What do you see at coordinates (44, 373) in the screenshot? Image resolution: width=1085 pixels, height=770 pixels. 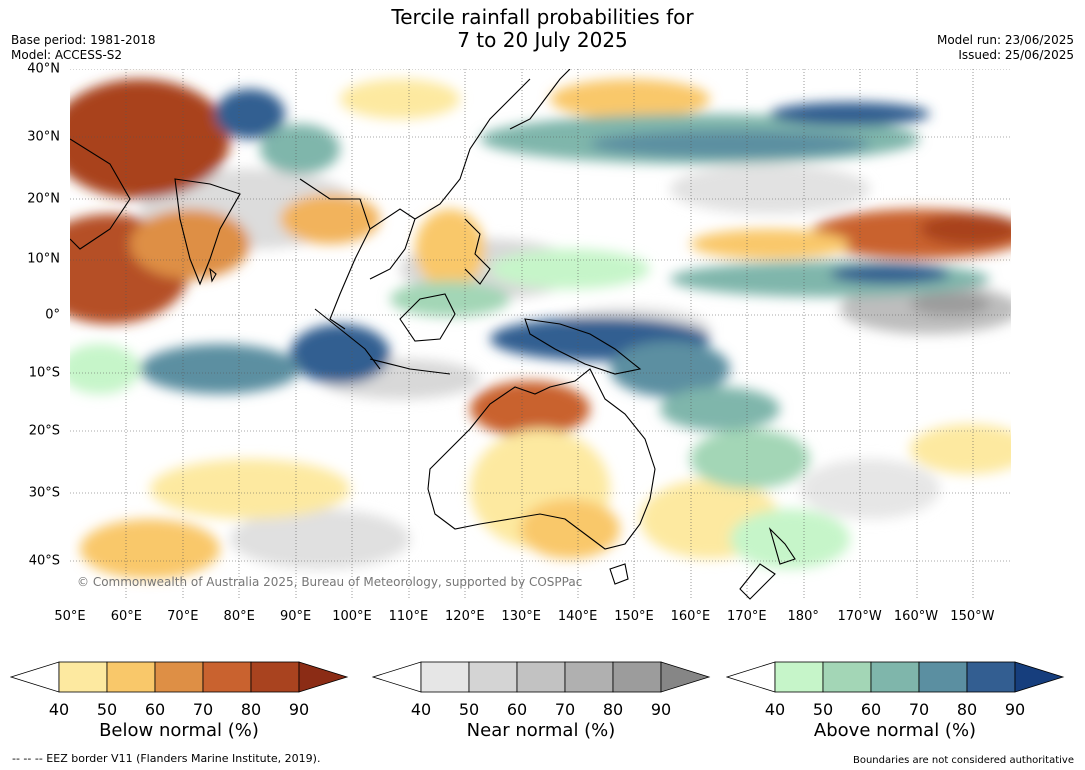 I see `lat-tick-label: 10°S` at bounding box center [44, 373].